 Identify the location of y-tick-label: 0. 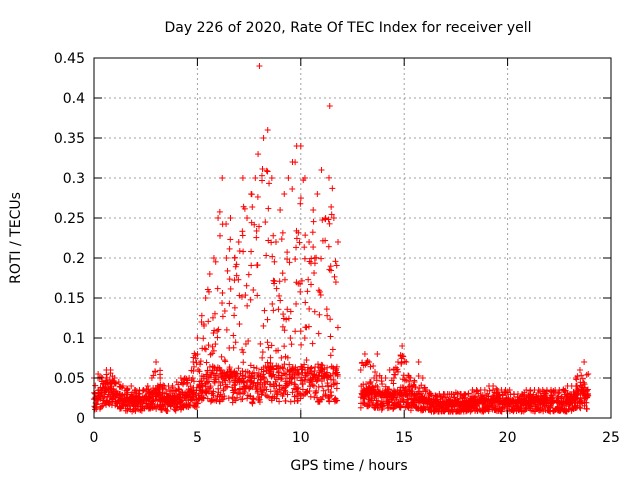
(80, 419).